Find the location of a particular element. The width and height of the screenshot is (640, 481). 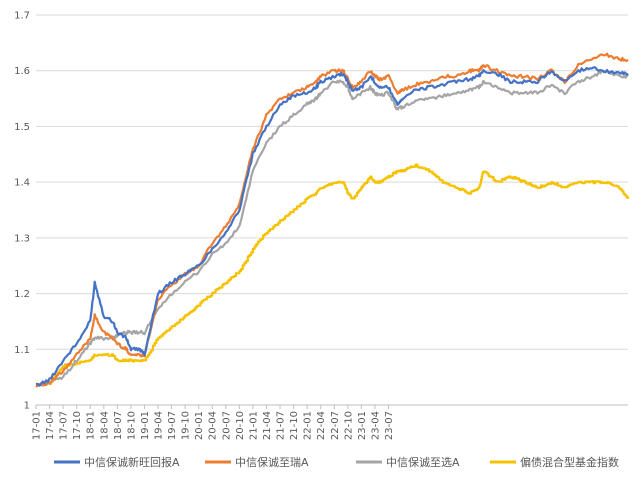

x-tick-label: 23-07 is located at coordinates (389, 425).